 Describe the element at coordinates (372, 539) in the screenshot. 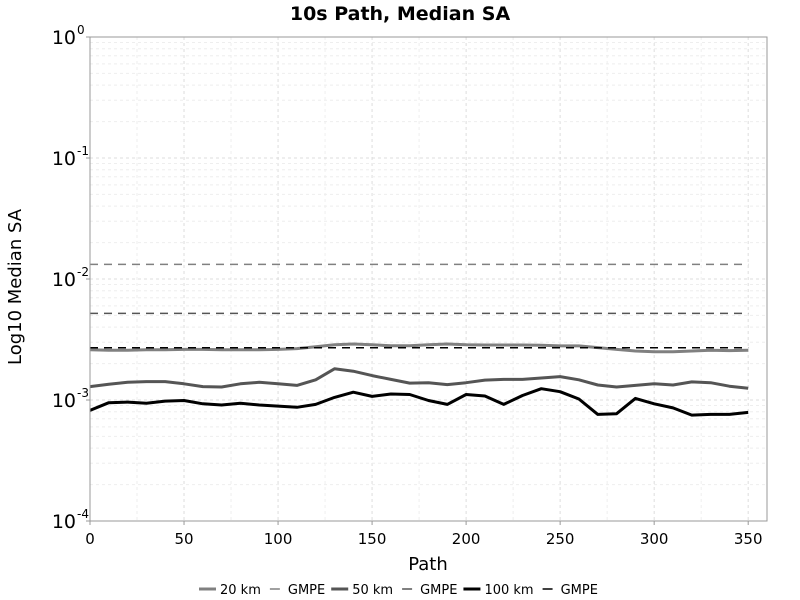

I see `x-tick-label: 150` at that location.